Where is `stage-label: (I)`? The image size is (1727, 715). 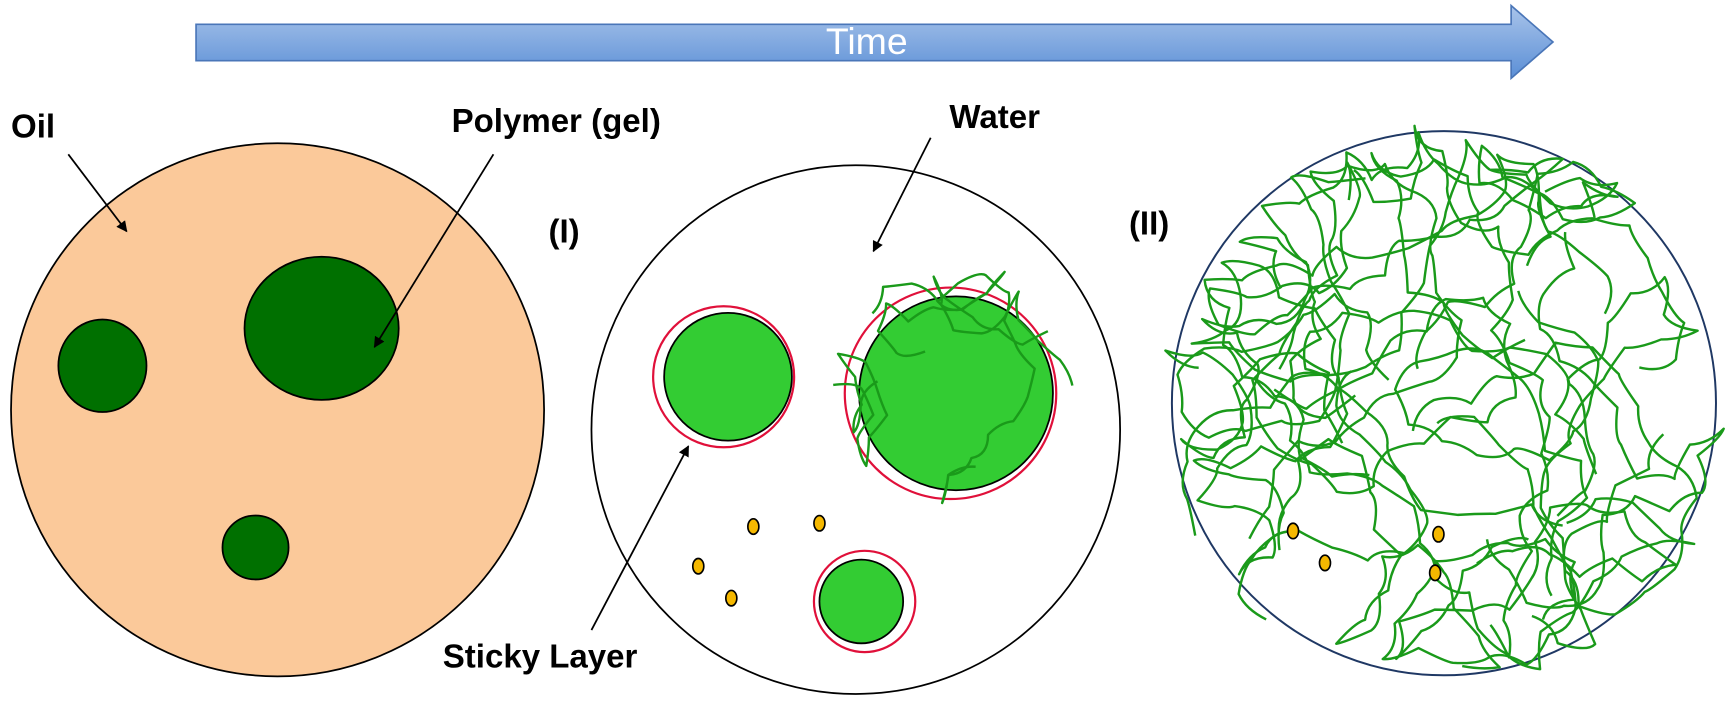 stage-label: (I) is located at coordinates (563, 231).